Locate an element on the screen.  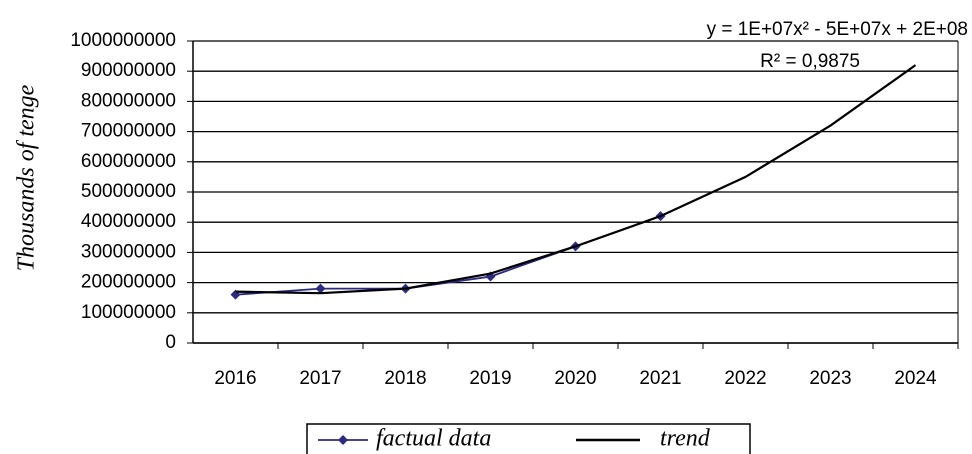
x-tick-label: 2021 is located at coordinates (660, 378).